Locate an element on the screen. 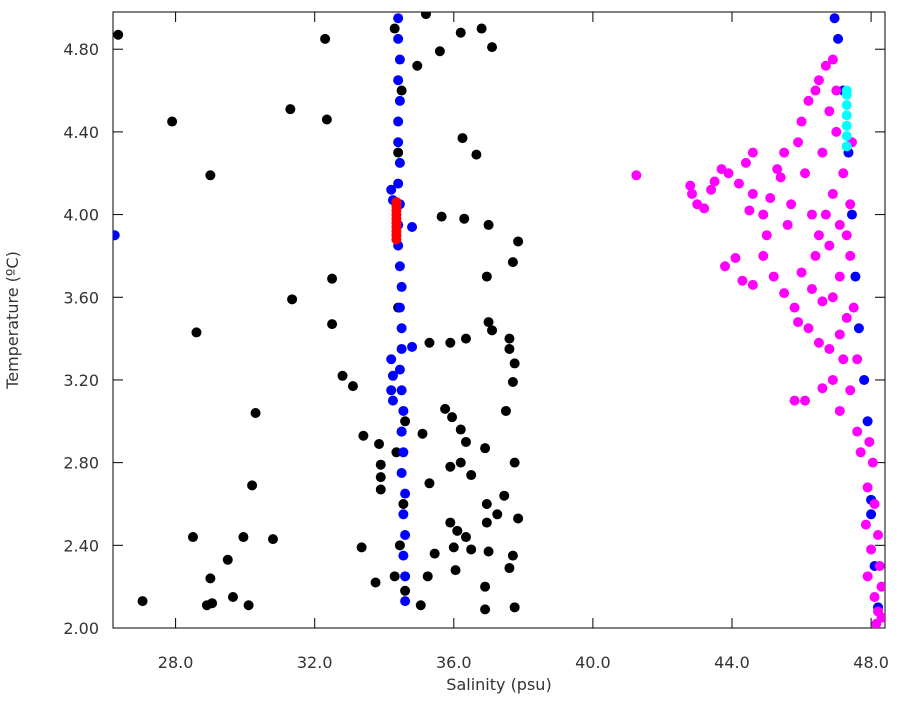 This screenshot has width=900, height=704. y-tick-label: 4.00 is located at coordinates (81, 215).